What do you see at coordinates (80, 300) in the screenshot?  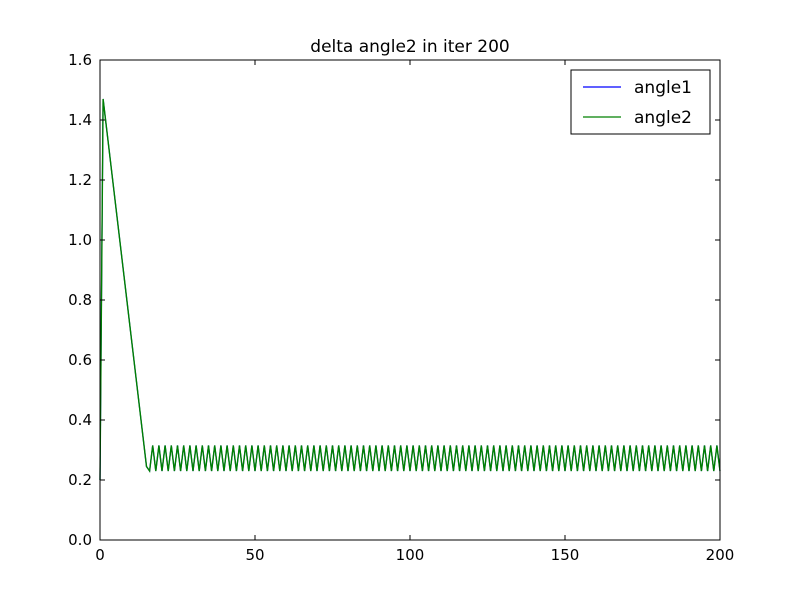 I see `y-tick-label: 0.8` at bounding box center [80, 300].